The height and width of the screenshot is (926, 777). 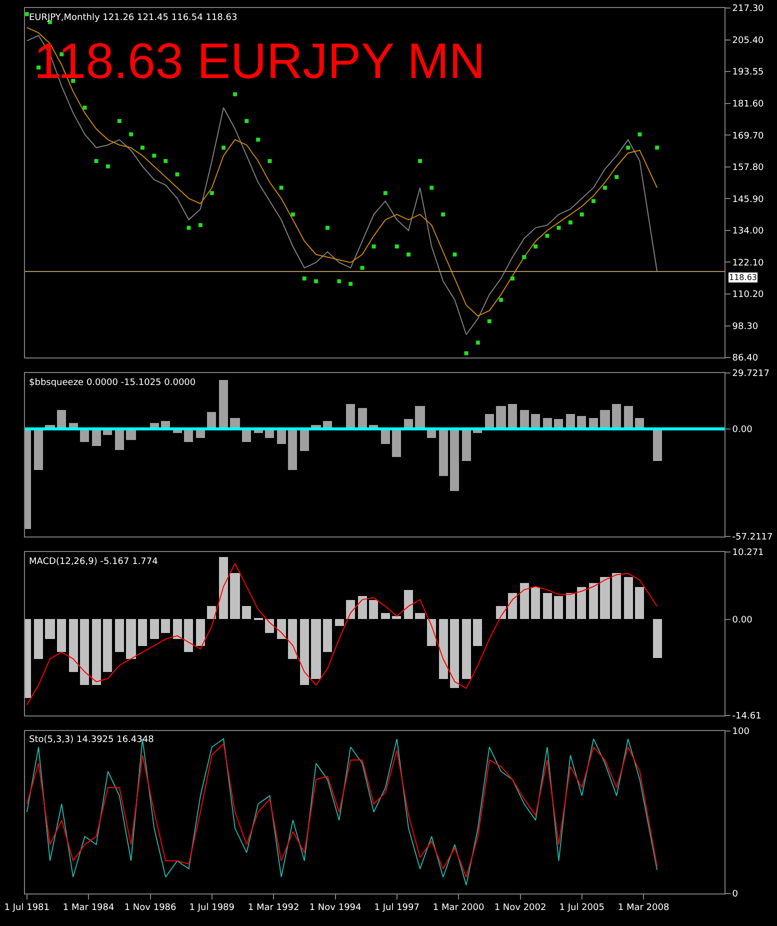 What do you see at coordinates (91, 740) in the screenshot?
I see `text: Sto(5,3,3) 14.3925 16.4348` at bounding box center [91, 740].